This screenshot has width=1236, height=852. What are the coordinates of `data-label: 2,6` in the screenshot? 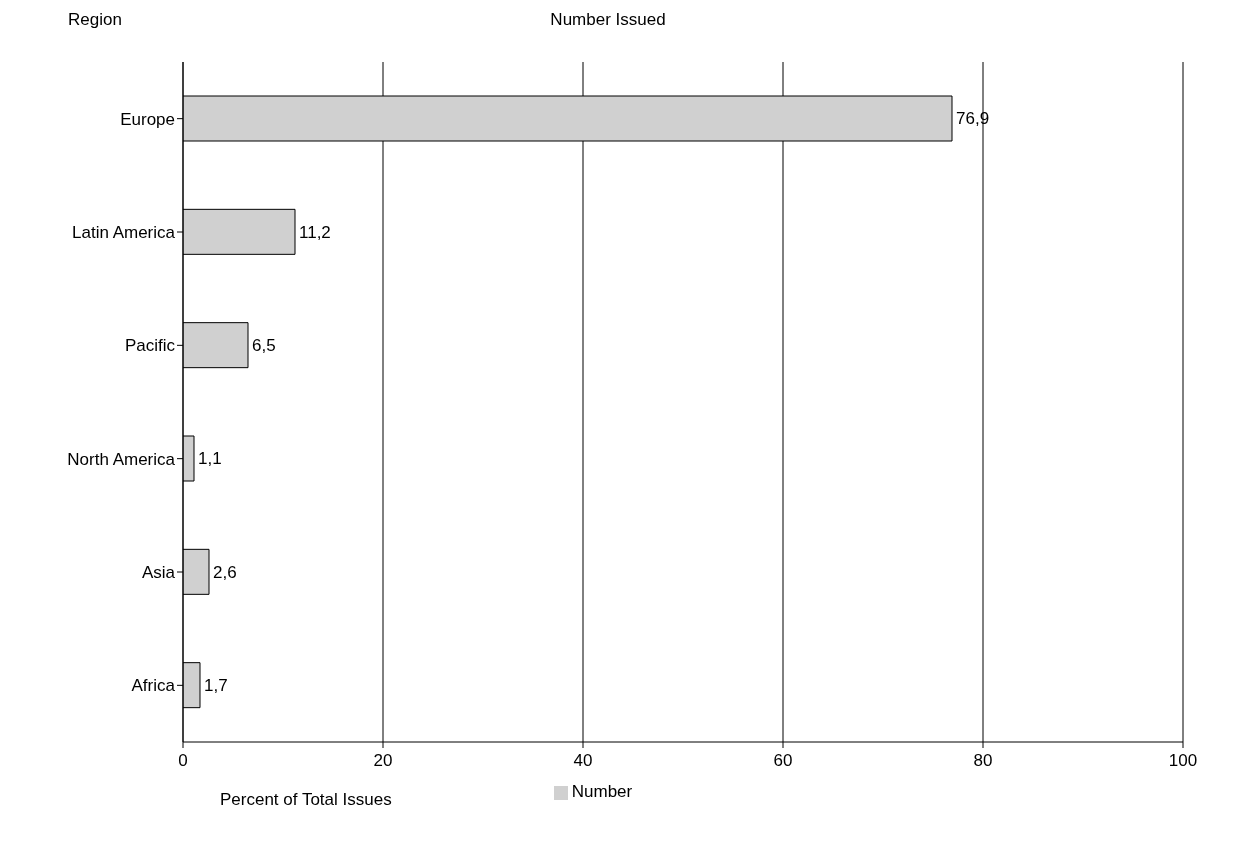 It's located at (225, 572).